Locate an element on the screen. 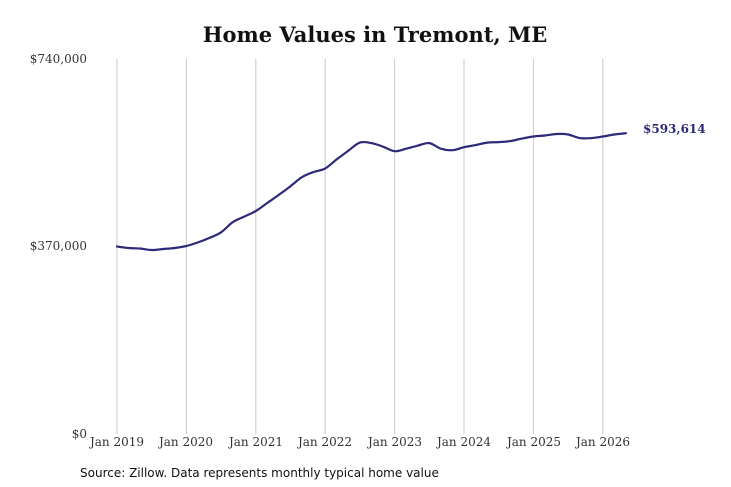 This screenshot has height=487, width=731. x-tick-label: Jan 2020 is located at coordinates (185, 442).